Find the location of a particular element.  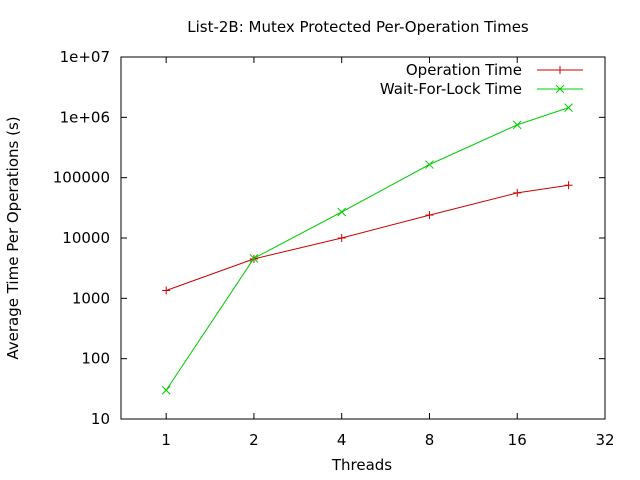

legend-label: Operation Time is located at coordinates (464, 70).